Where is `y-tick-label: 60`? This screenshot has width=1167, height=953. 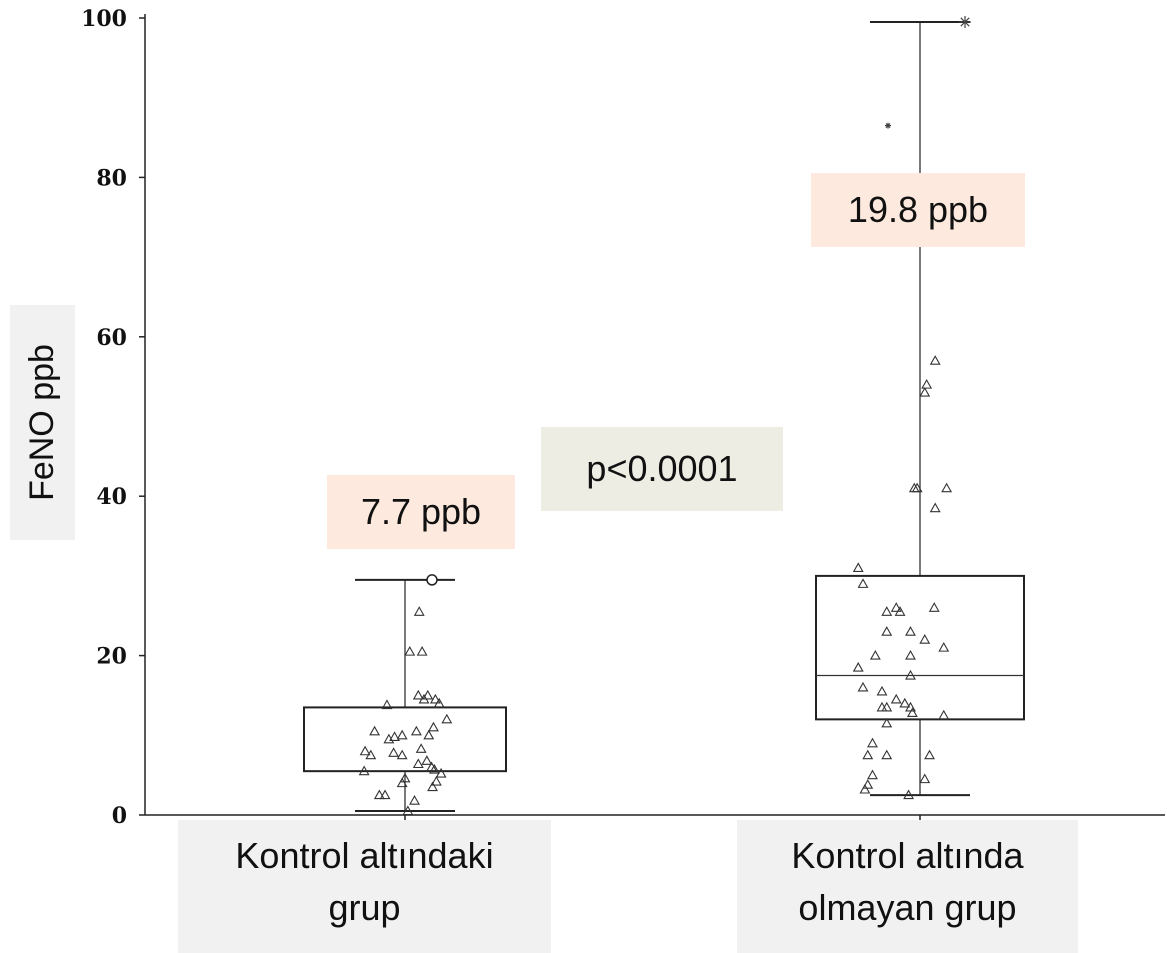
y-tick-label: 60 is located at coordinates (111, 338).